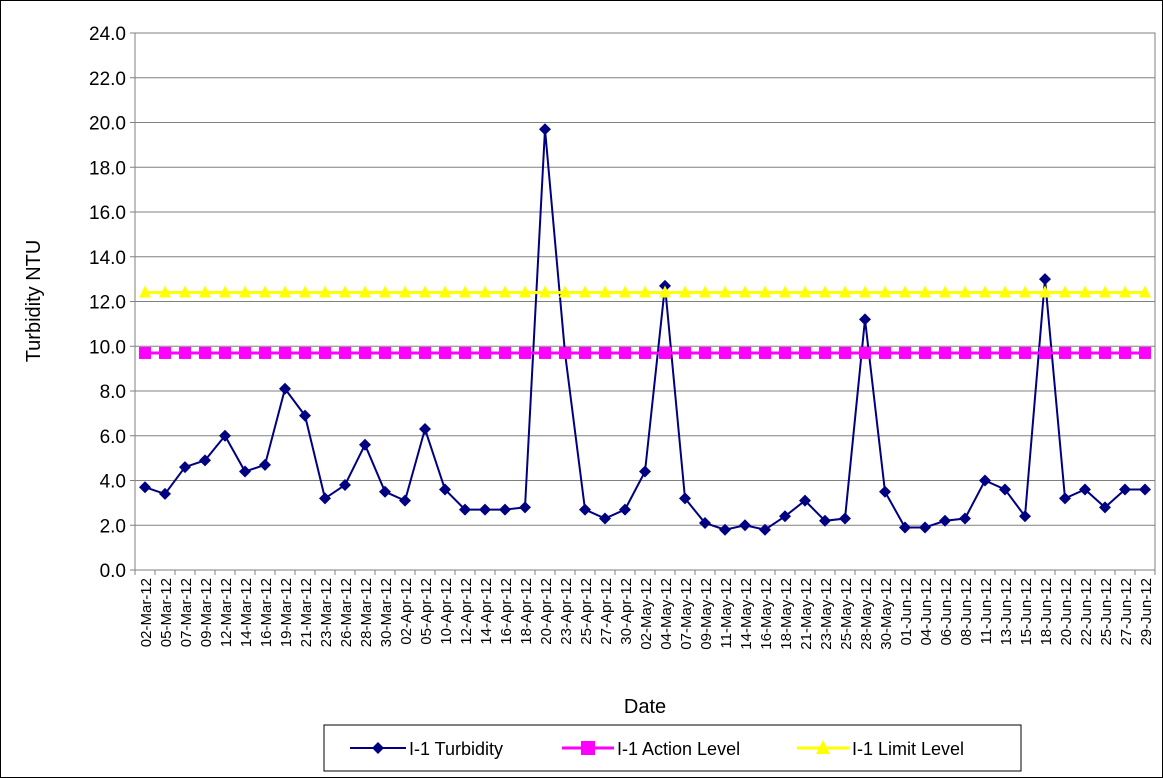  Describe the element at coordinates (107, 124) in the screenshot. I see `y-tick-label: 20.0` at that location.